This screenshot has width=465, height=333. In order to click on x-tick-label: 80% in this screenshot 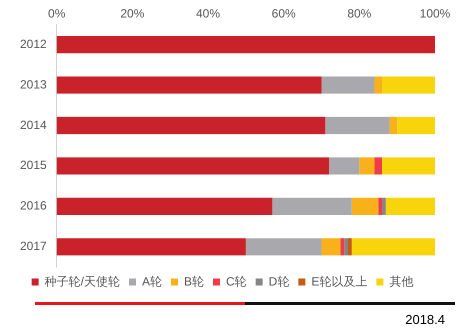, I will do `click(359, 13)`.